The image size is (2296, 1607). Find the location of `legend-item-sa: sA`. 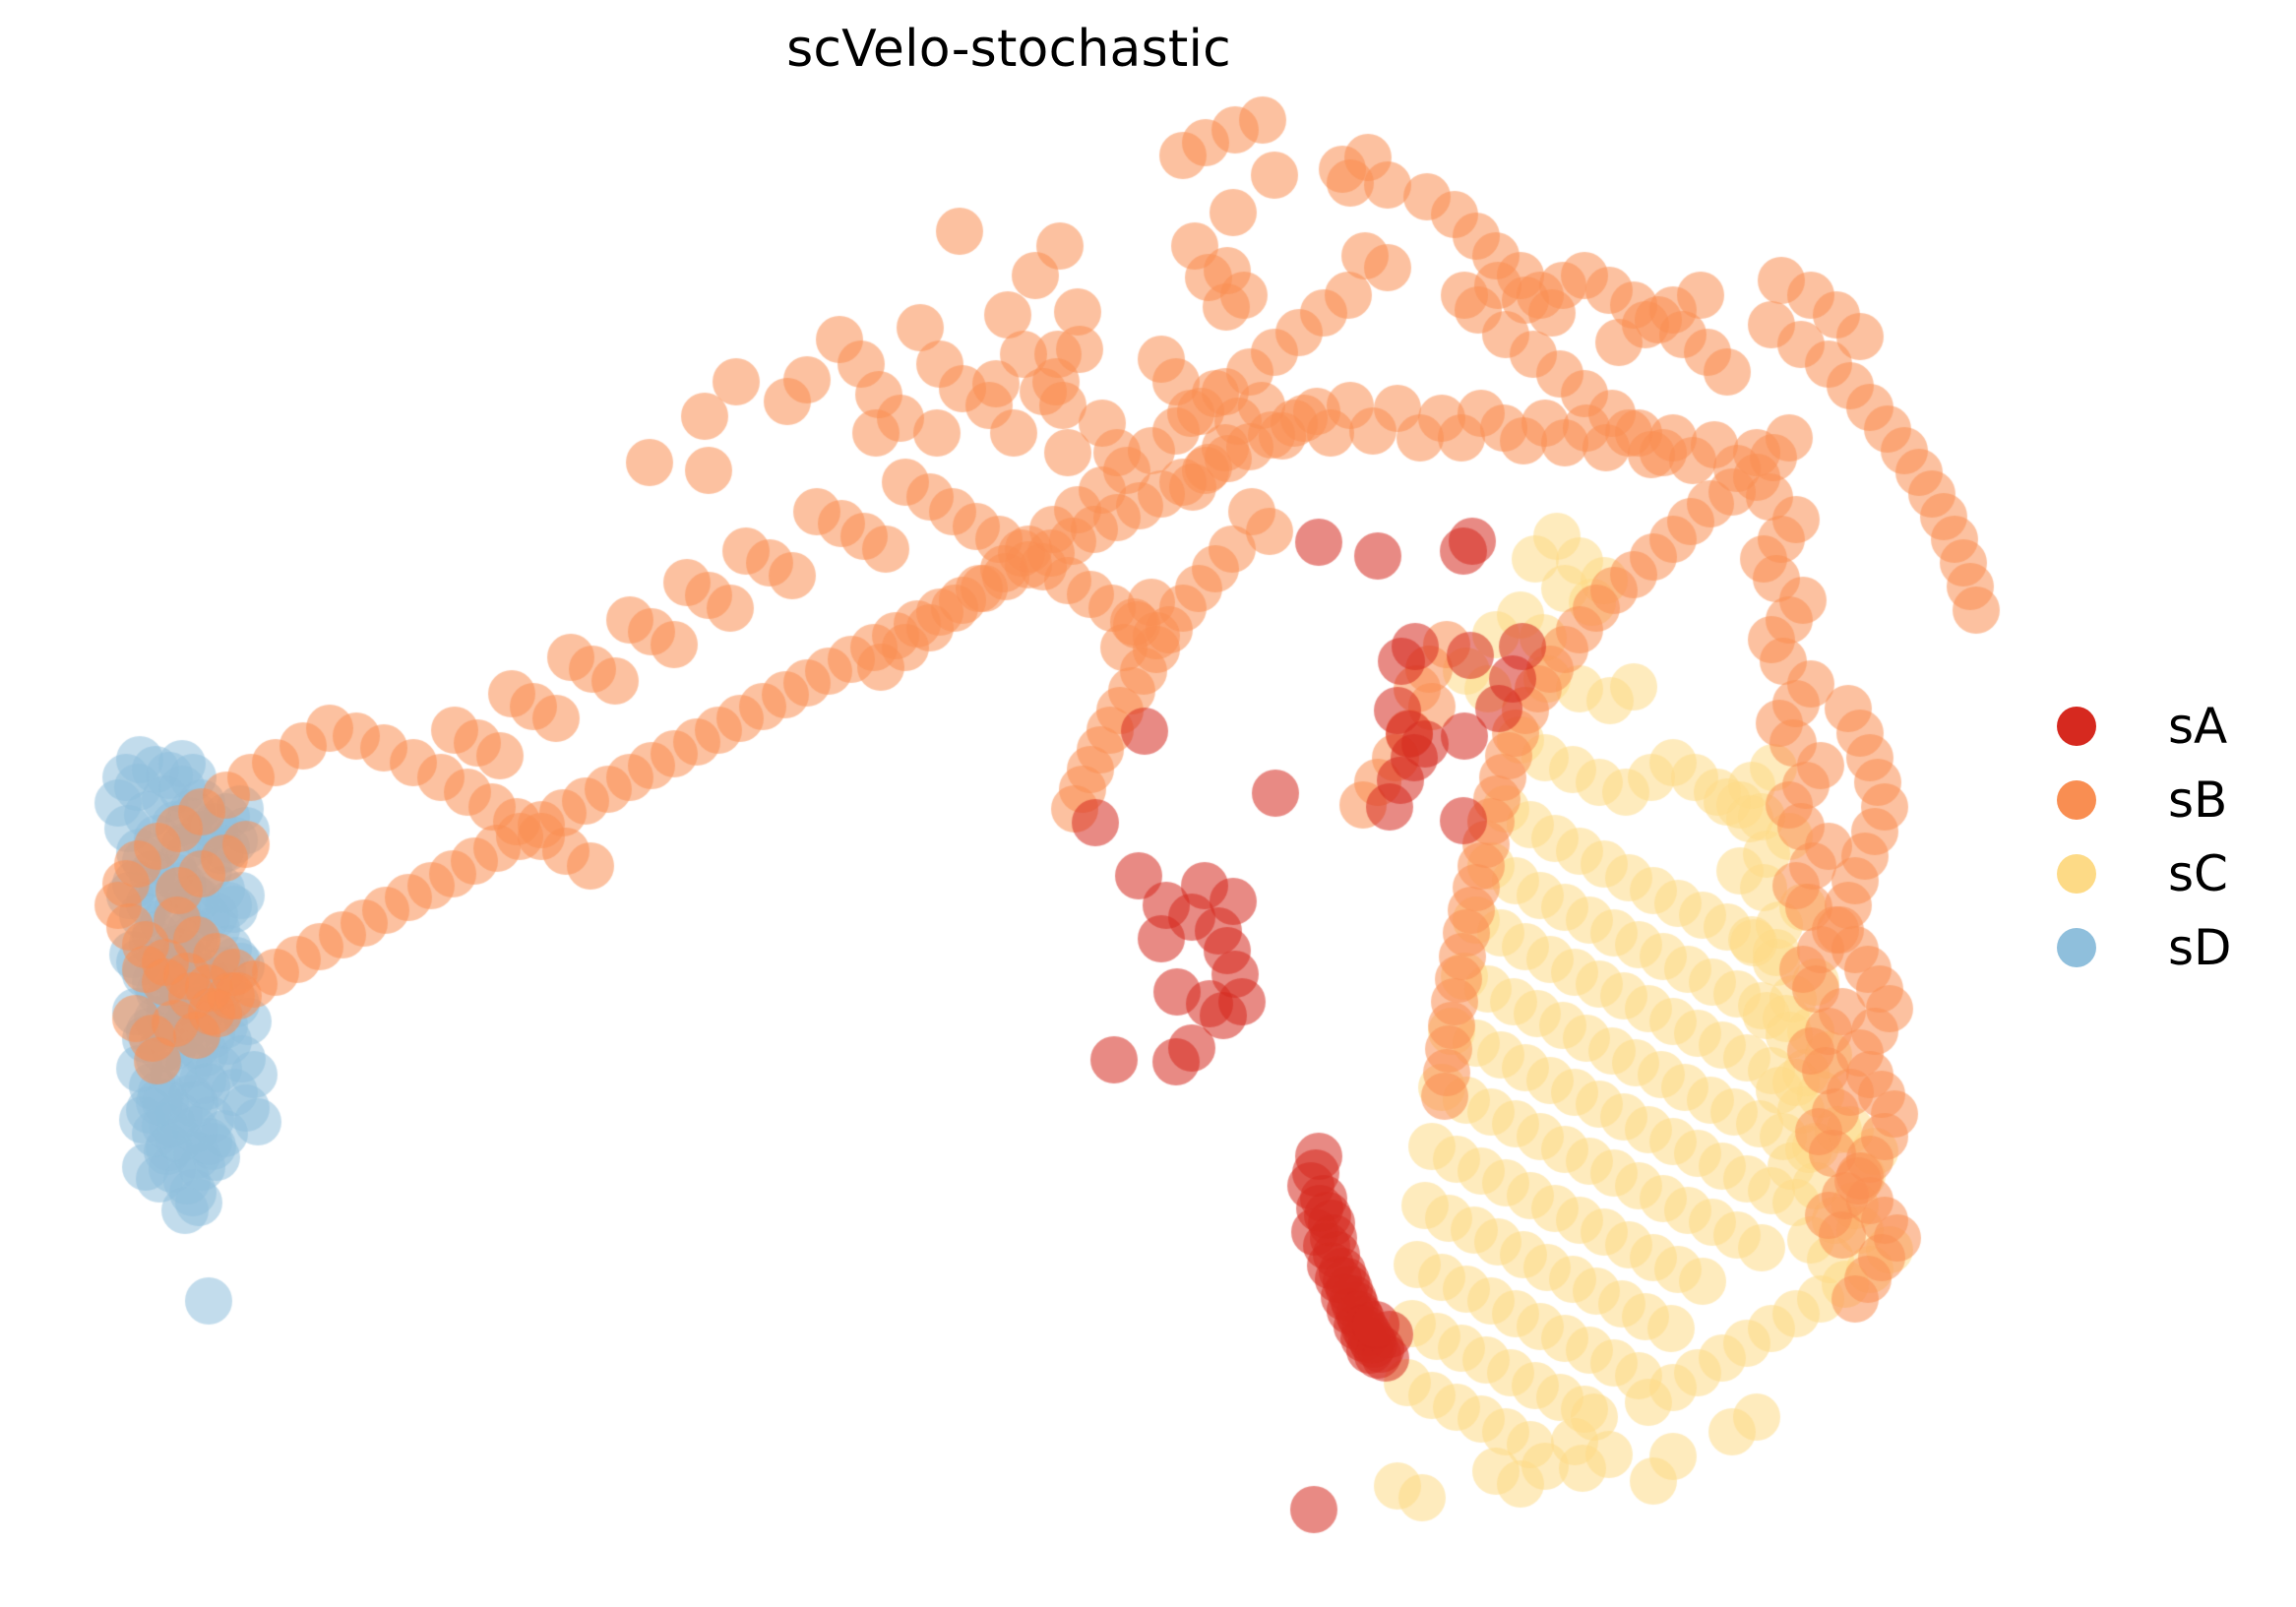

legend-item-sa: sA is located at coordinates (2170, 726).